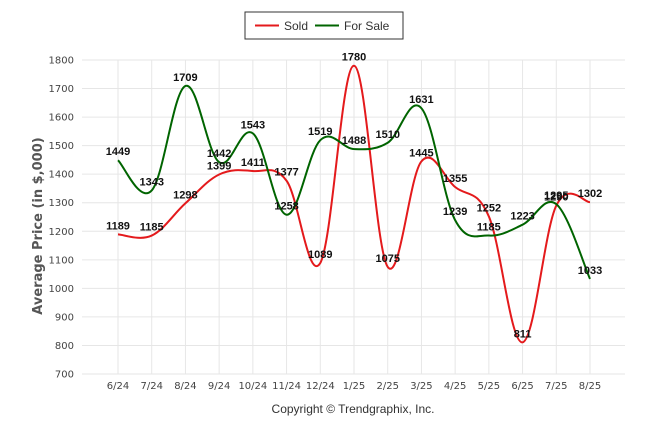 The height and width of the screenshot is (434, 646). What do you see at coordinates (61, 203) in the screenshot?
I see `y-tick-label: 1300` at bounding box center [61, 203].